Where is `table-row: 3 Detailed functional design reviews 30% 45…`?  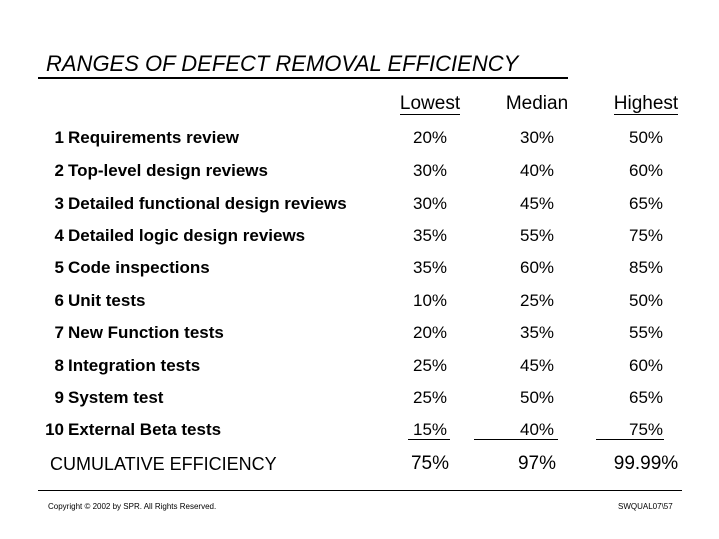 table-row: 3 Detailed functional design reviews 30% 45… is located at coordinates (359, 206).